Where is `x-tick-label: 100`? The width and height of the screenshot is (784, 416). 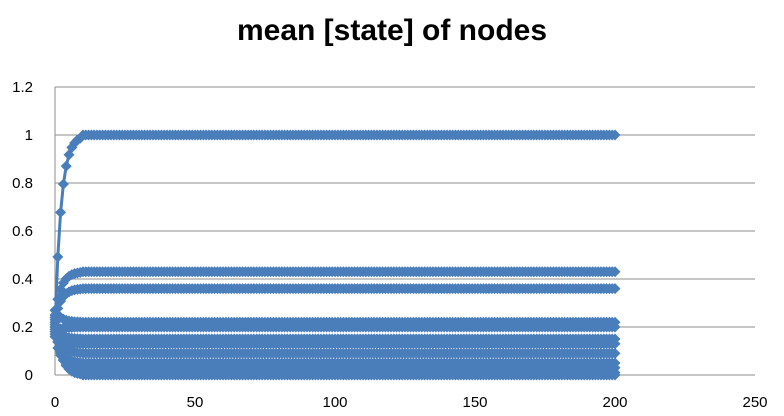 x-tick-label: 100 is located at coordinates (334, 402).